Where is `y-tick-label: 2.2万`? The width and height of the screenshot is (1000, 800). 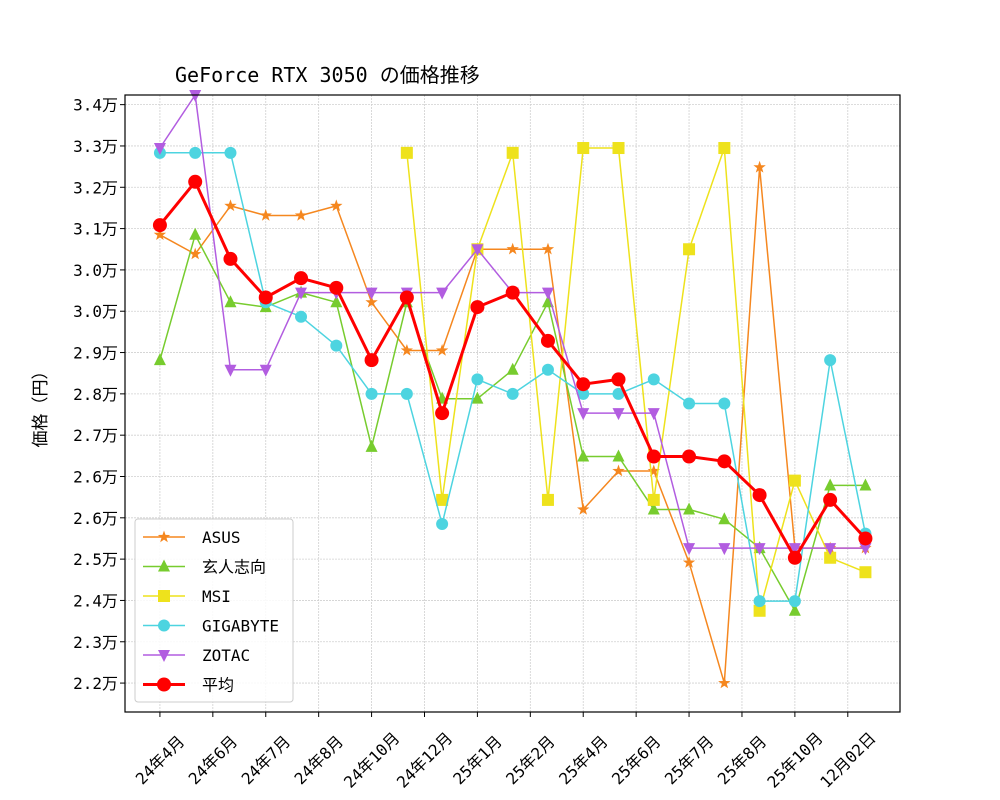
y-tick-label: 2.2万 is located at coordinates (95, 683).